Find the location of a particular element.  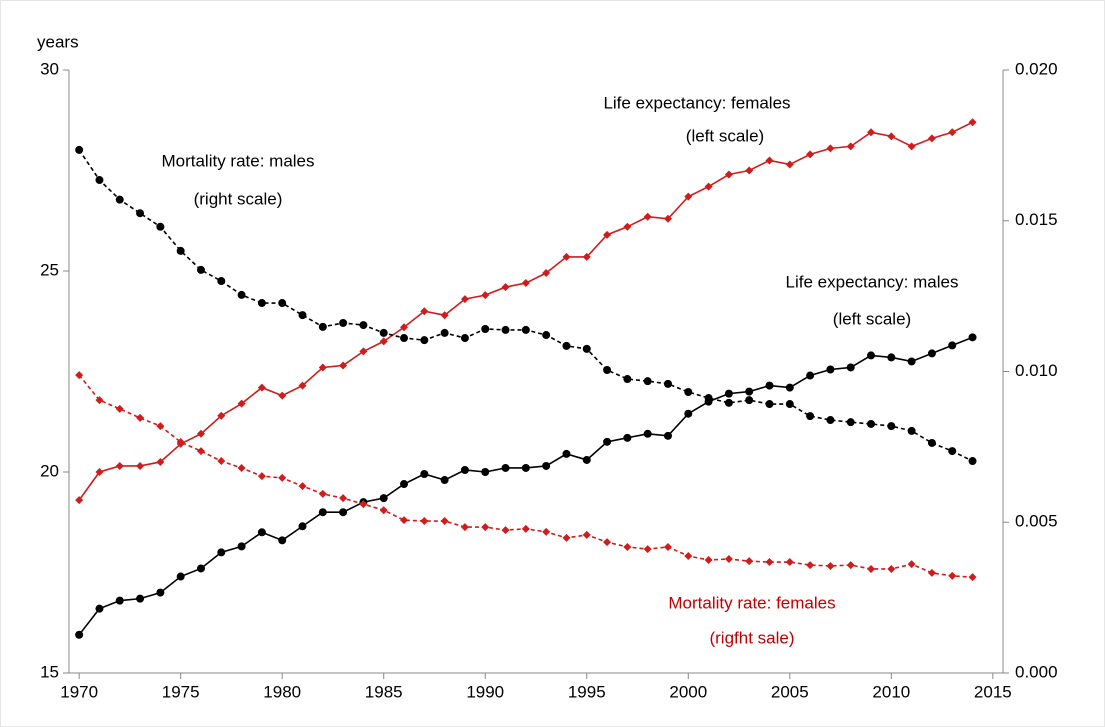

annotation: (left scale) is located at coordinates (725, 135).